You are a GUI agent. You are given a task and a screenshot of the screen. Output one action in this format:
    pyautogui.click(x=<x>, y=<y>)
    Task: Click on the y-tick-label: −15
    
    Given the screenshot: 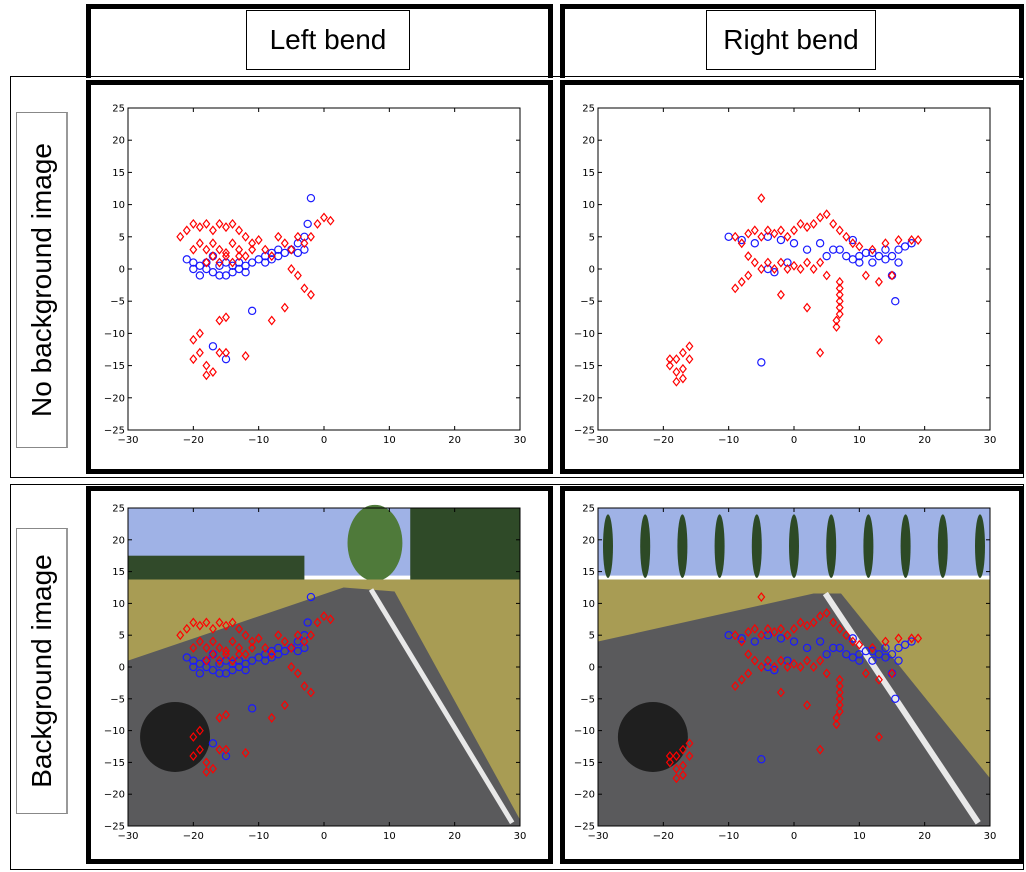 What is the action you would take?
    pyautogui.click(x=114, y=763)
    